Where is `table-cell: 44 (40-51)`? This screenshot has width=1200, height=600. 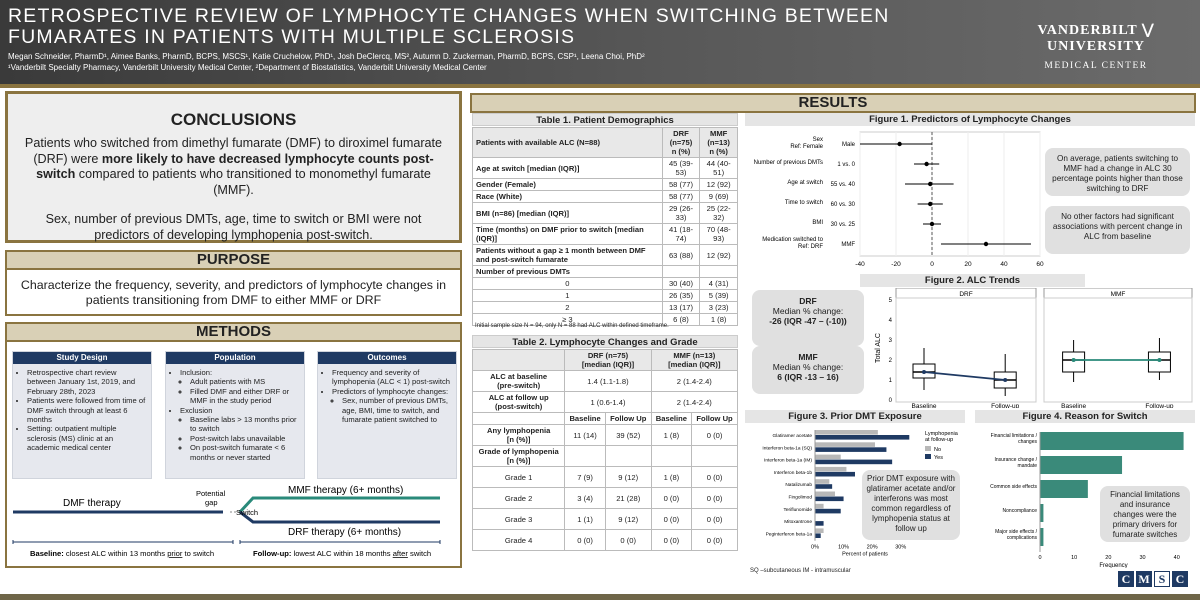 table-cell: 44 (40-51) is located at coordinates (718, 168).